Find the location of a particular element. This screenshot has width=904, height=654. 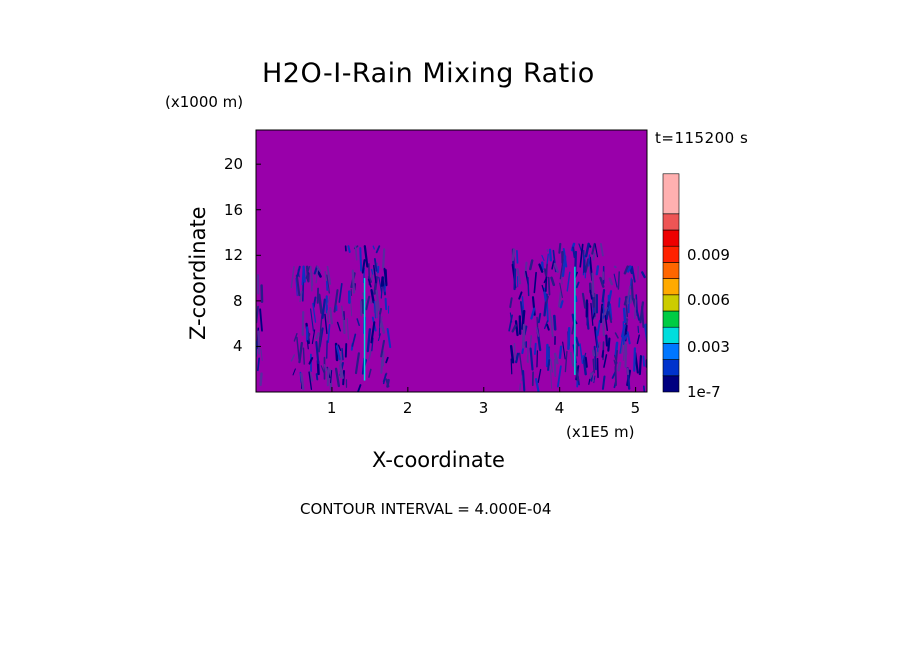

chart-title: H2O-I-Rain Mixing Ratio is located at coordinates (428, 73).